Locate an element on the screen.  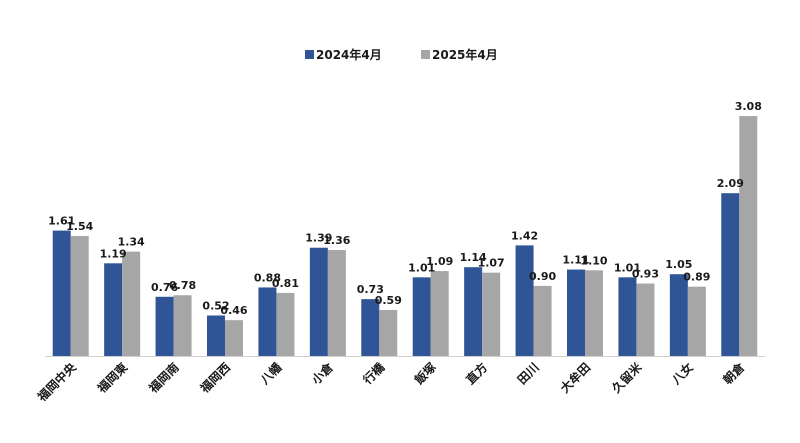
value-label-0-1: 1.19 is located at coordinates (113, 253).